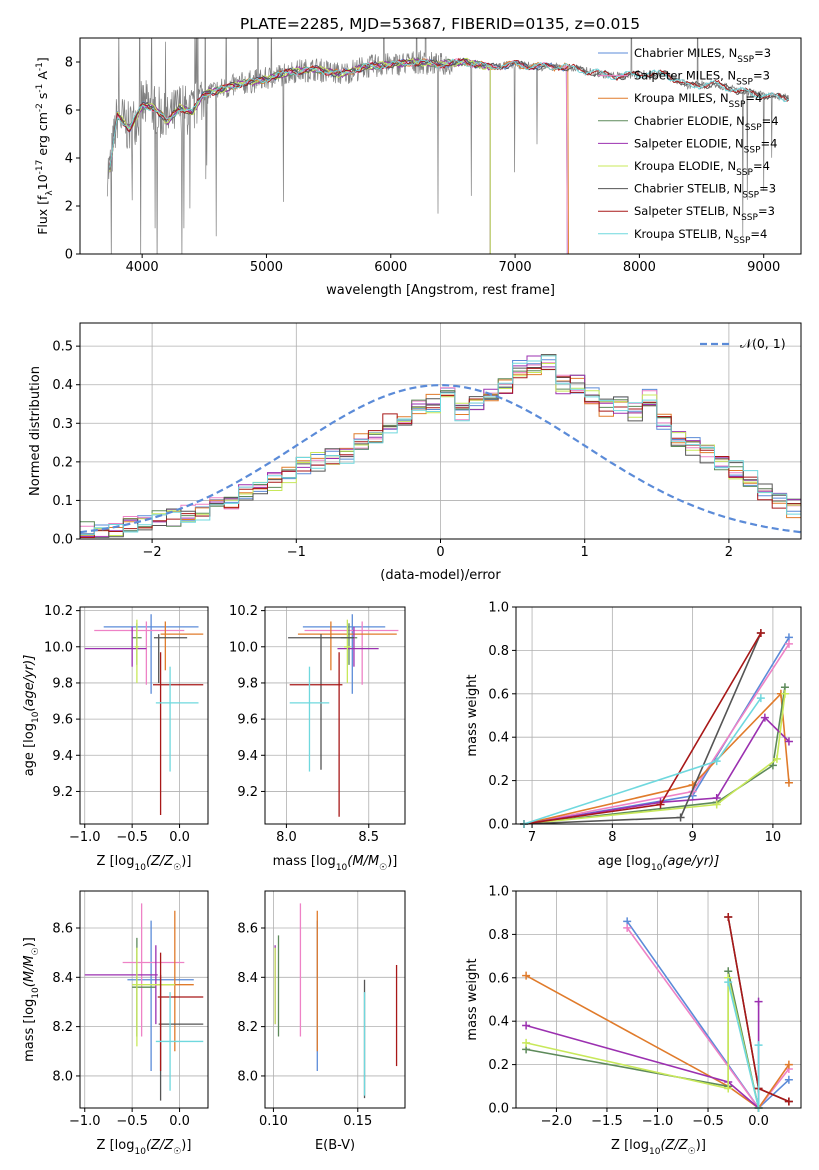 The width and height of the screenshot is (819, 1170). What do you see at coordinates (702, 168) in the screenshot?
I see `legend-entry: Kroupa ELODIE, NSSP=4` at bounding box center [702, 168].